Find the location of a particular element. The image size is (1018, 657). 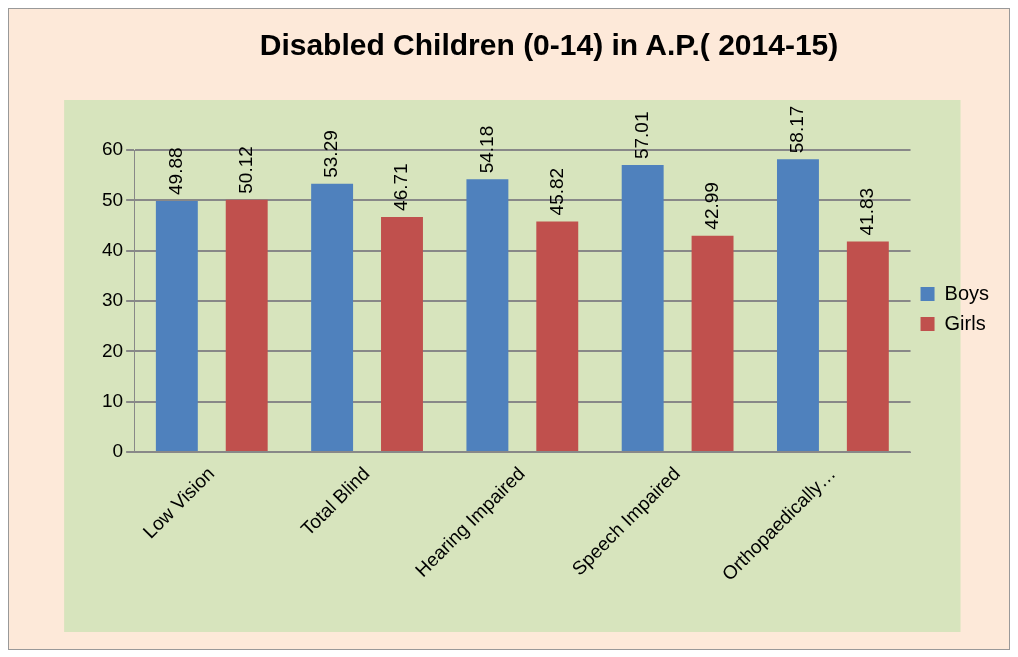

data-label: 41.83 is located at coordinates (867, 211).